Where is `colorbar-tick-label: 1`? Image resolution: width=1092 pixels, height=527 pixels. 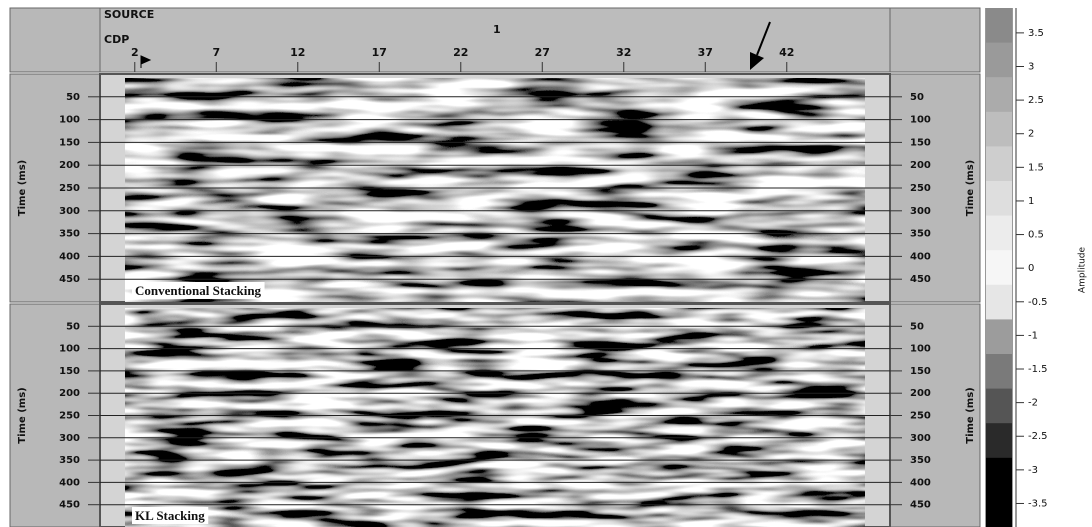
colorbar-tick-label: 1 is located at coordinates (1031, 201).